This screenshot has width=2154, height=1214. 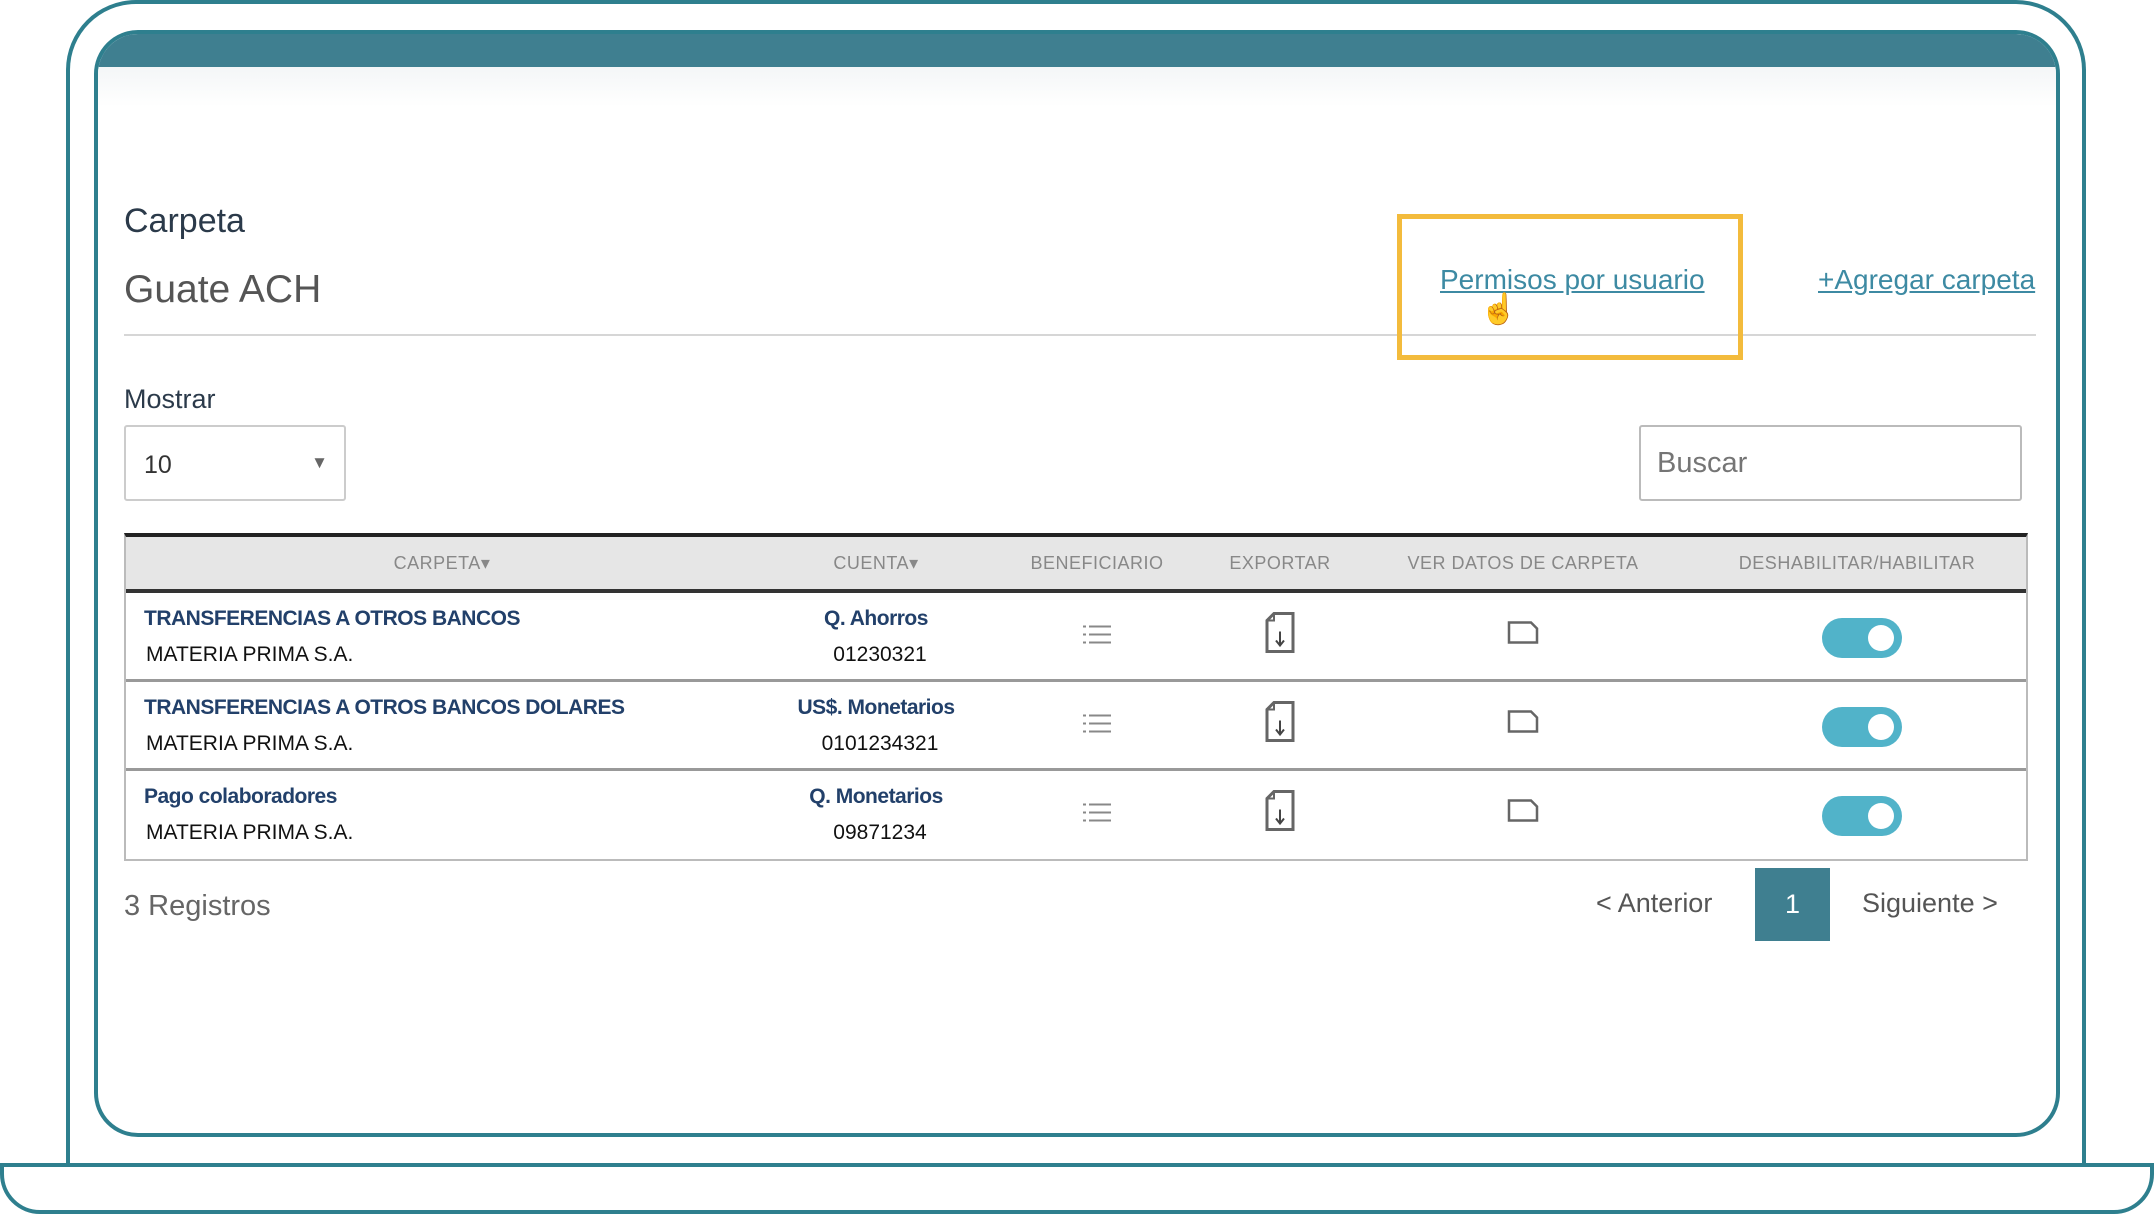 I want to click on folder-link: TRANSFERENCIAS A OTROS BANCOS, so click(x=332, y=618).